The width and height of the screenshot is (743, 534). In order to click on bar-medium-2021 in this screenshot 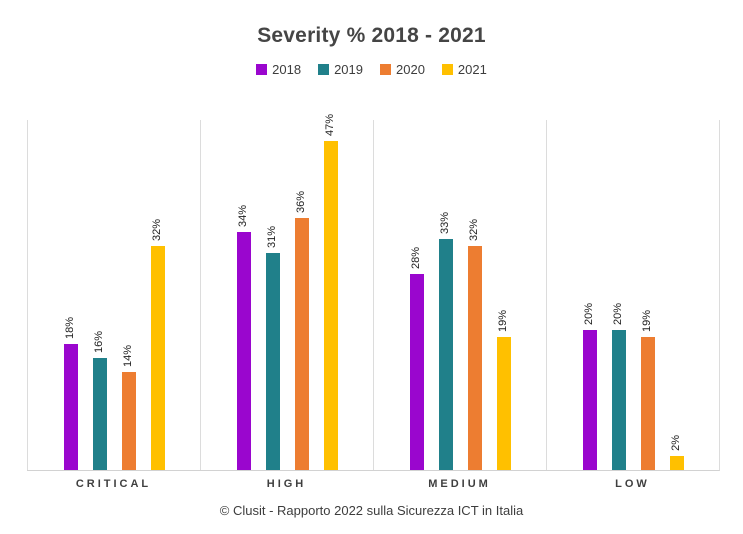, I will do `click(503, 403)`.